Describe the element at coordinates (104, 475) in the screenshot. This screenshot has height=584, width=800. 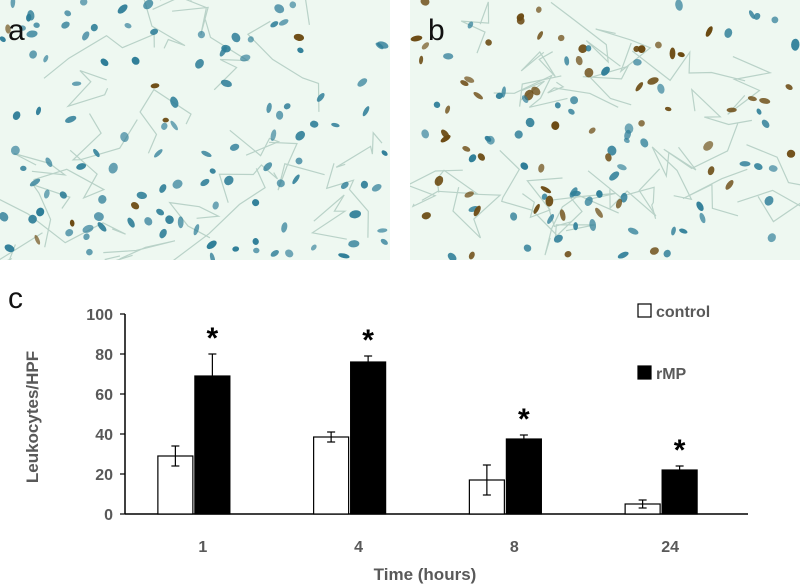
I see `y-tick-label: 20` at that location.